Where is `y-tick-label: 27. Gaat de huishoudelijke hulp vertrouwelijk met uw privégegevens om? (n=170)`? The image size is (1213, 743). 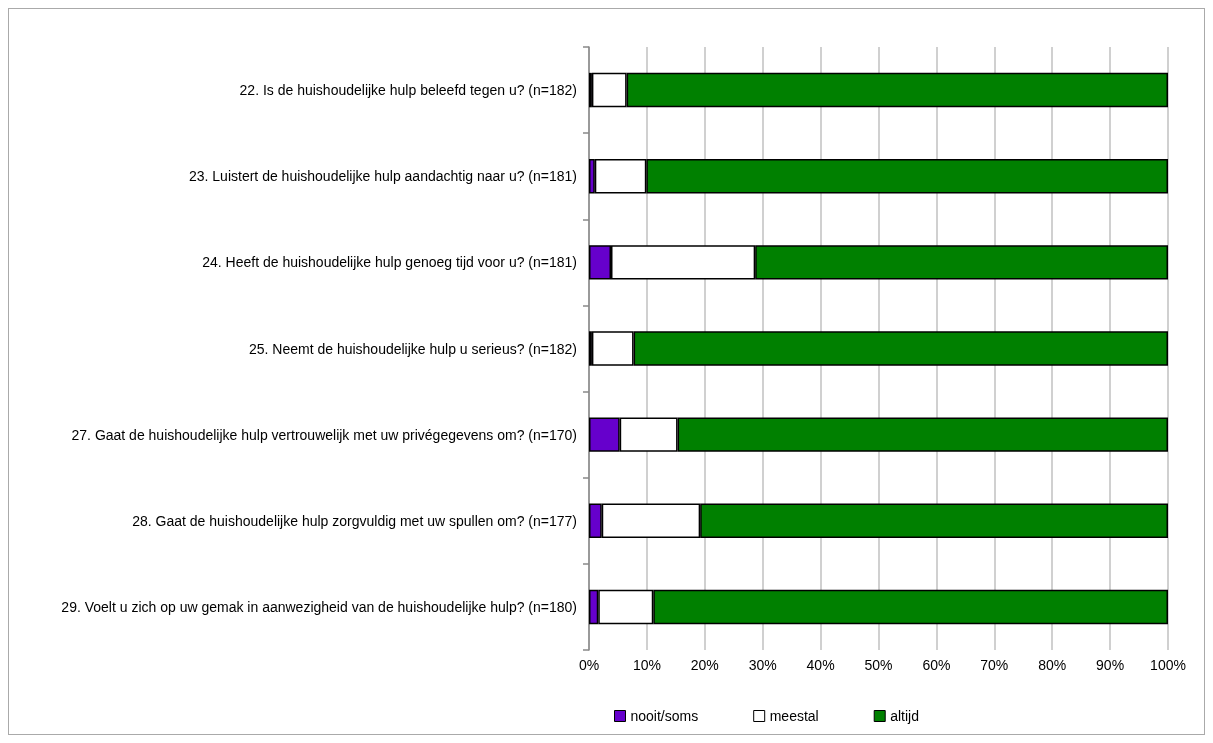 y-tick-label: 27. Gaat de huishoudelijke hulp vertrouwelijk met uw privégegevens om? (n=170) is located at coordinates (324, 434).